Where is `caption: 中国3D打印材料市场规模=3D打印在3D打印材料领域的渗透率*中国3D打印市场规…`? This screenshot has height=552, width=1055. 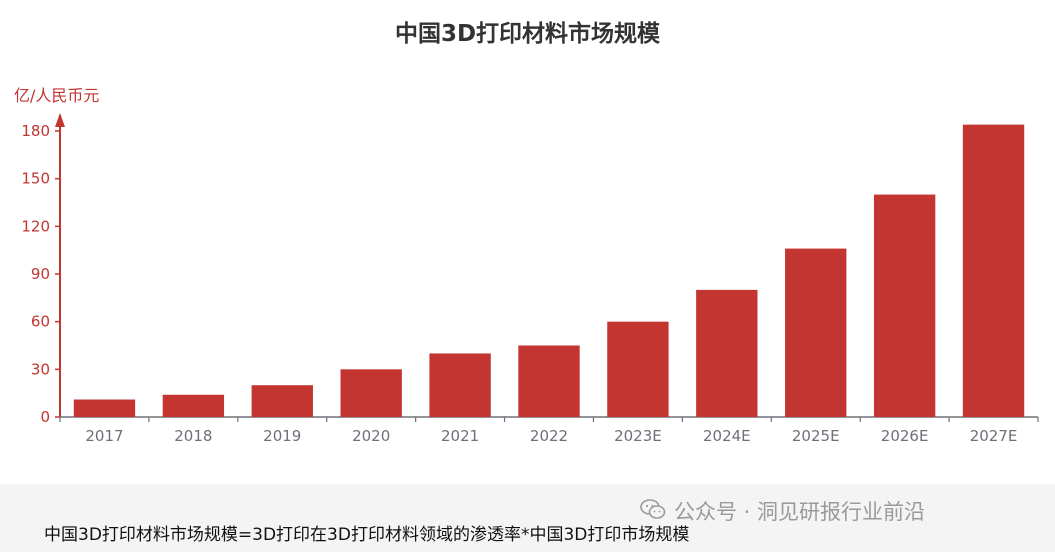
caption: 中国3D打印材料市场规模=3D打印在3D打印材料领域的渗透率*中国3D打印市场规… is located at coordinates (367, 535).